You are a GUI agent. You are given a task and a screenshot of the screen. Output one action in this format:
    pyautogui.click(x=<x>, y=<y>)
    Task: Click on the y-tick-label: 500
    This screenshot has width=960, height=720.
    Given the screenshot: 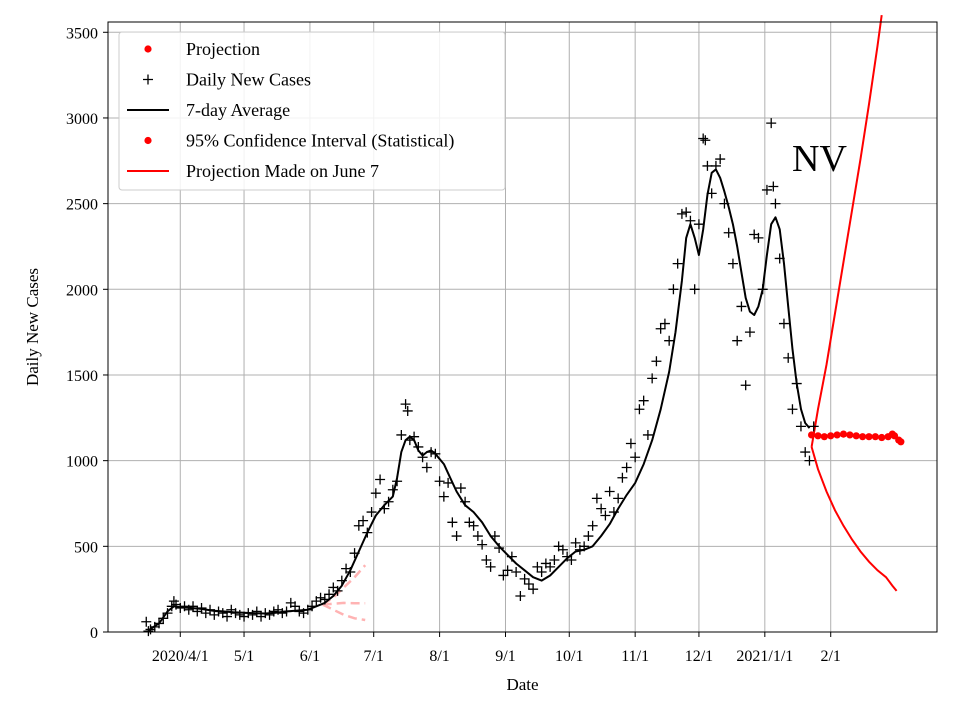 What is the action you would take?
    pyautogui.click(x=86, y=547)
    